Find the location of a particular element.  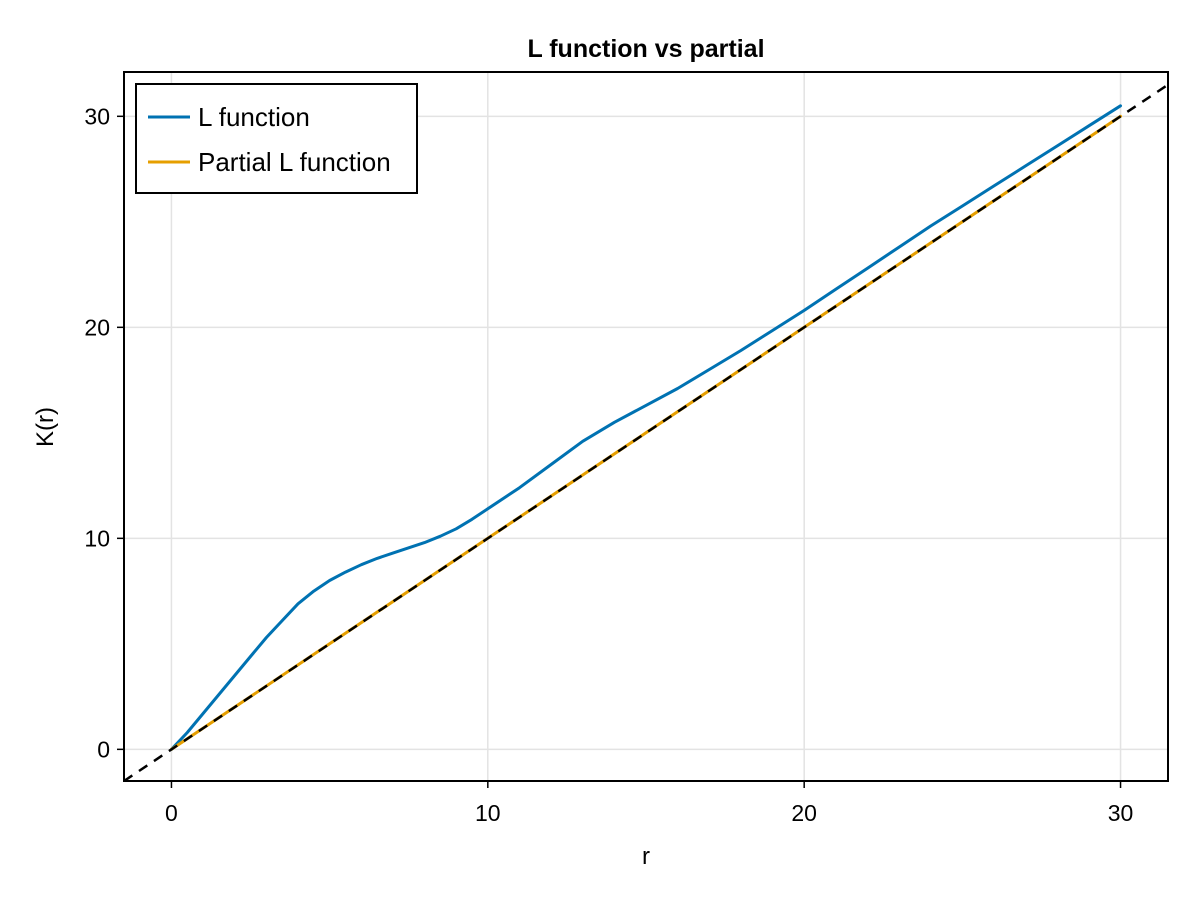

chart-title: L function vs partial is located at coordinates (645, 49).